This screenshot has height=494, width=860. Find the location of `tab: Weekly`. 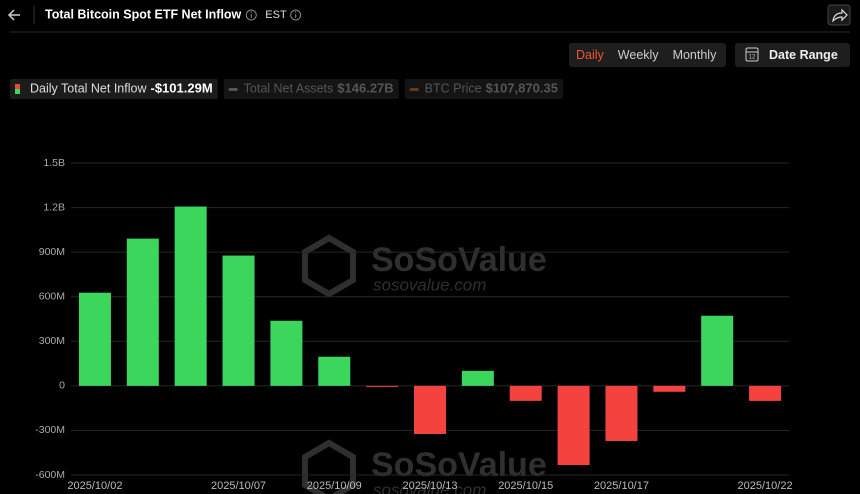

tab: Weekly is located at coordinates (639, 55).